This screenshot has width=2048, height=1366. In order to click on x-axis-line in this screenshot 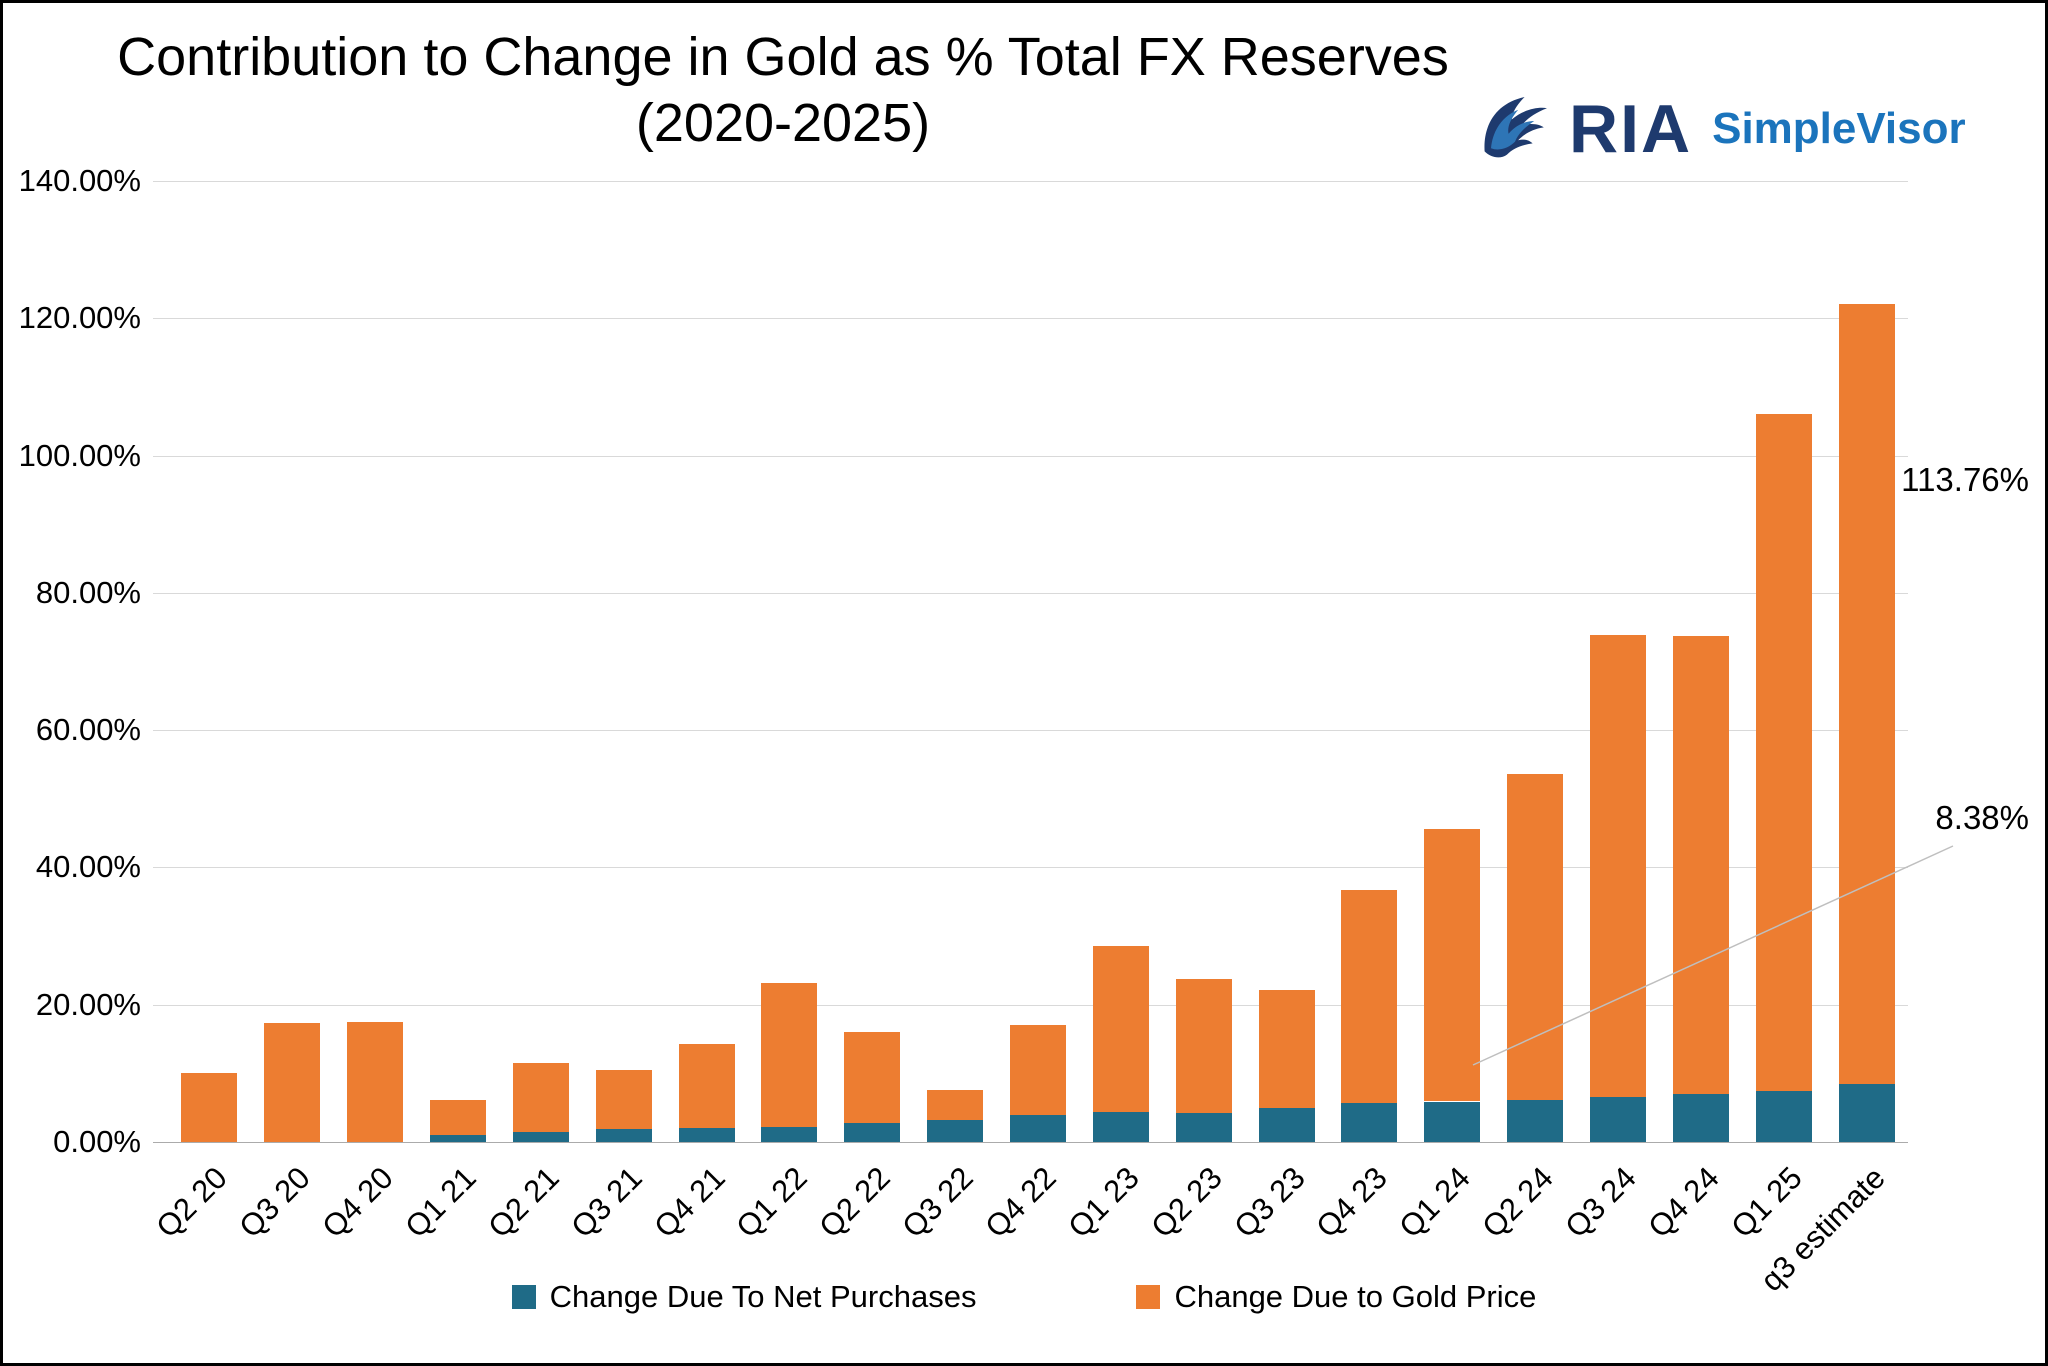, I will do `click(1030, 1142)`.